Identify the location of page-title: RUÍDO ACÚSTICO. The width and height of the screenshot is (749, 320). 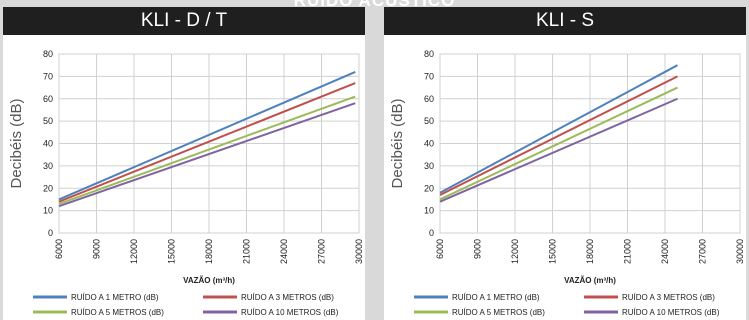
(374, 5).